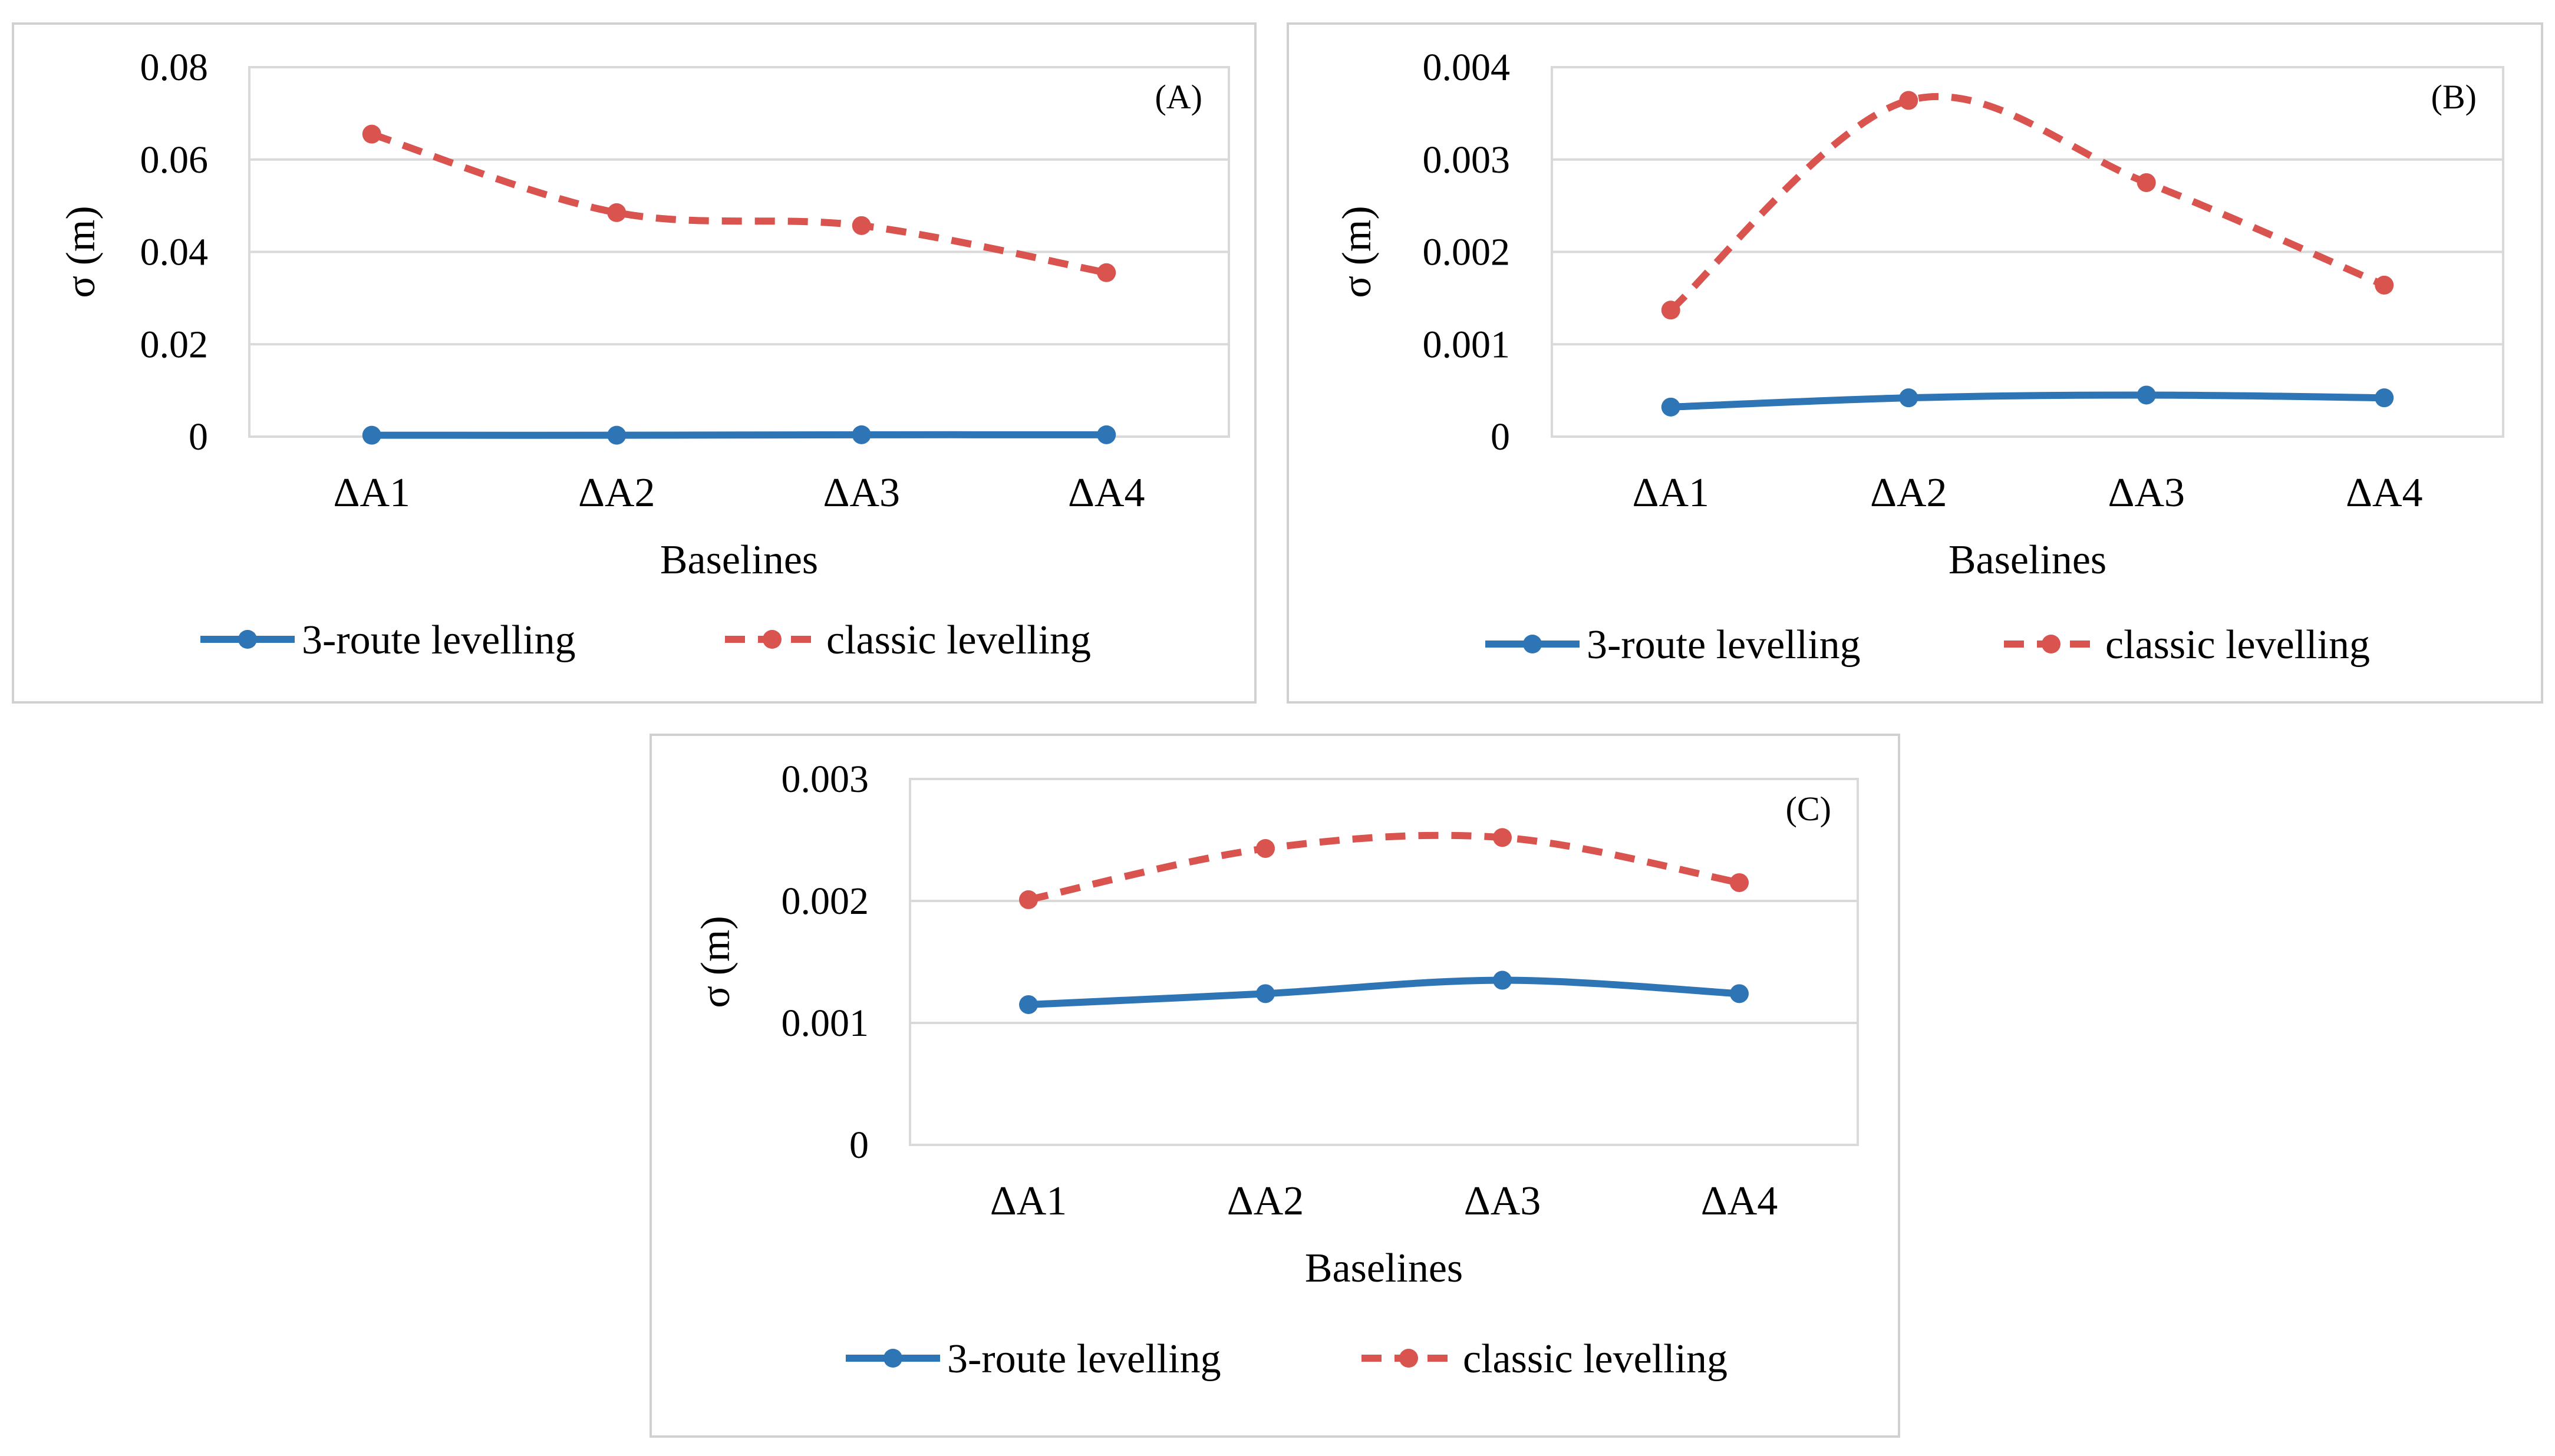 The image size is (2555, 1456). Describe the element at coordinates (1467, 67) in the screenshot. I see `y-tick-label: 0.004` at that location.